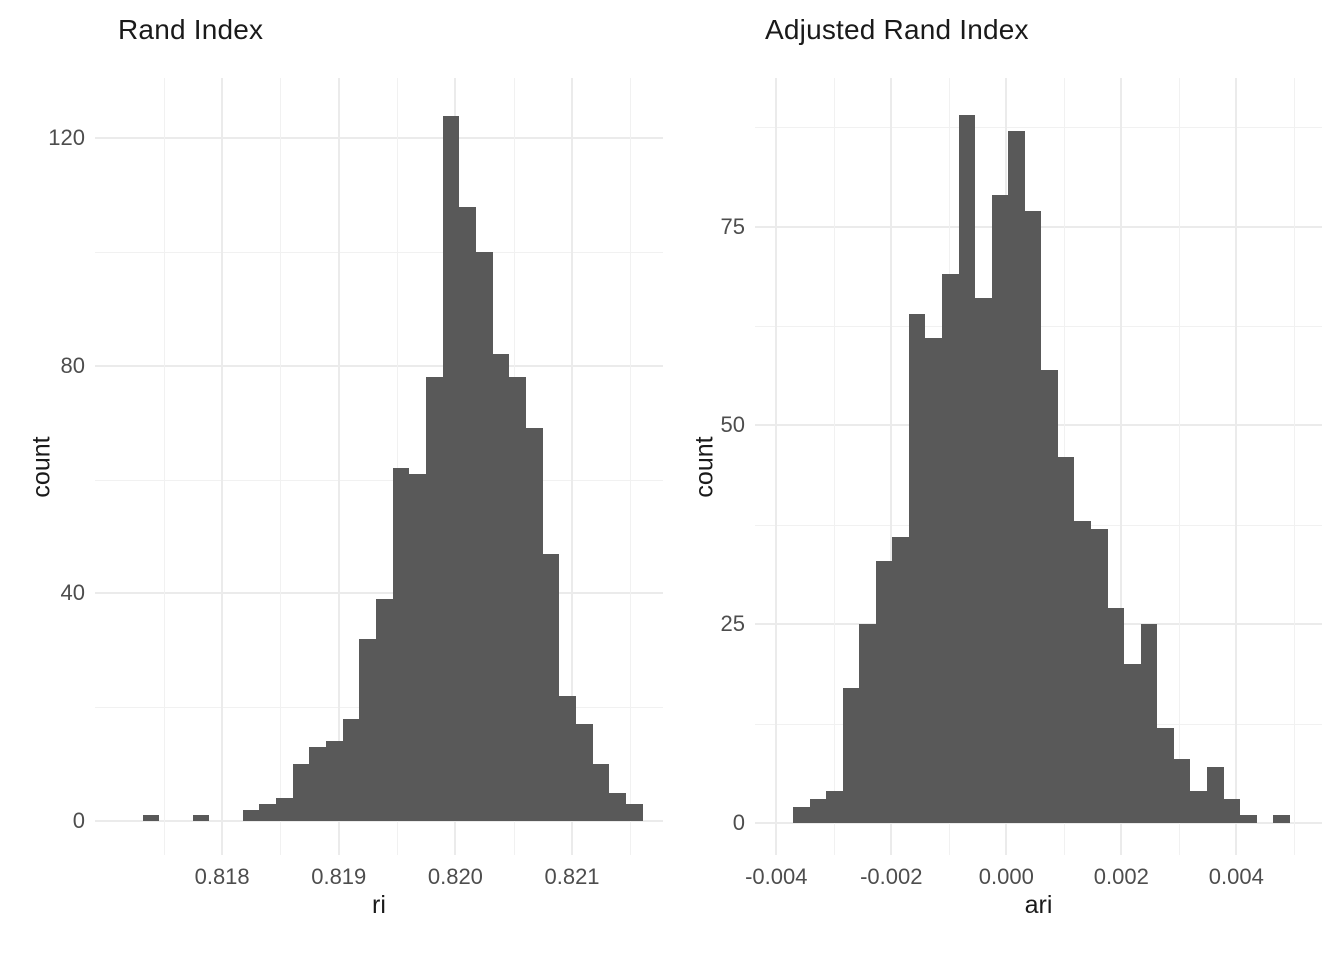 This screenshot has width=1344, height=960. What do you see at coordinates (897, 29) in the screenshot?
I see `plot-title: Adjusted Rand Index` at bounding box center [897, 29].